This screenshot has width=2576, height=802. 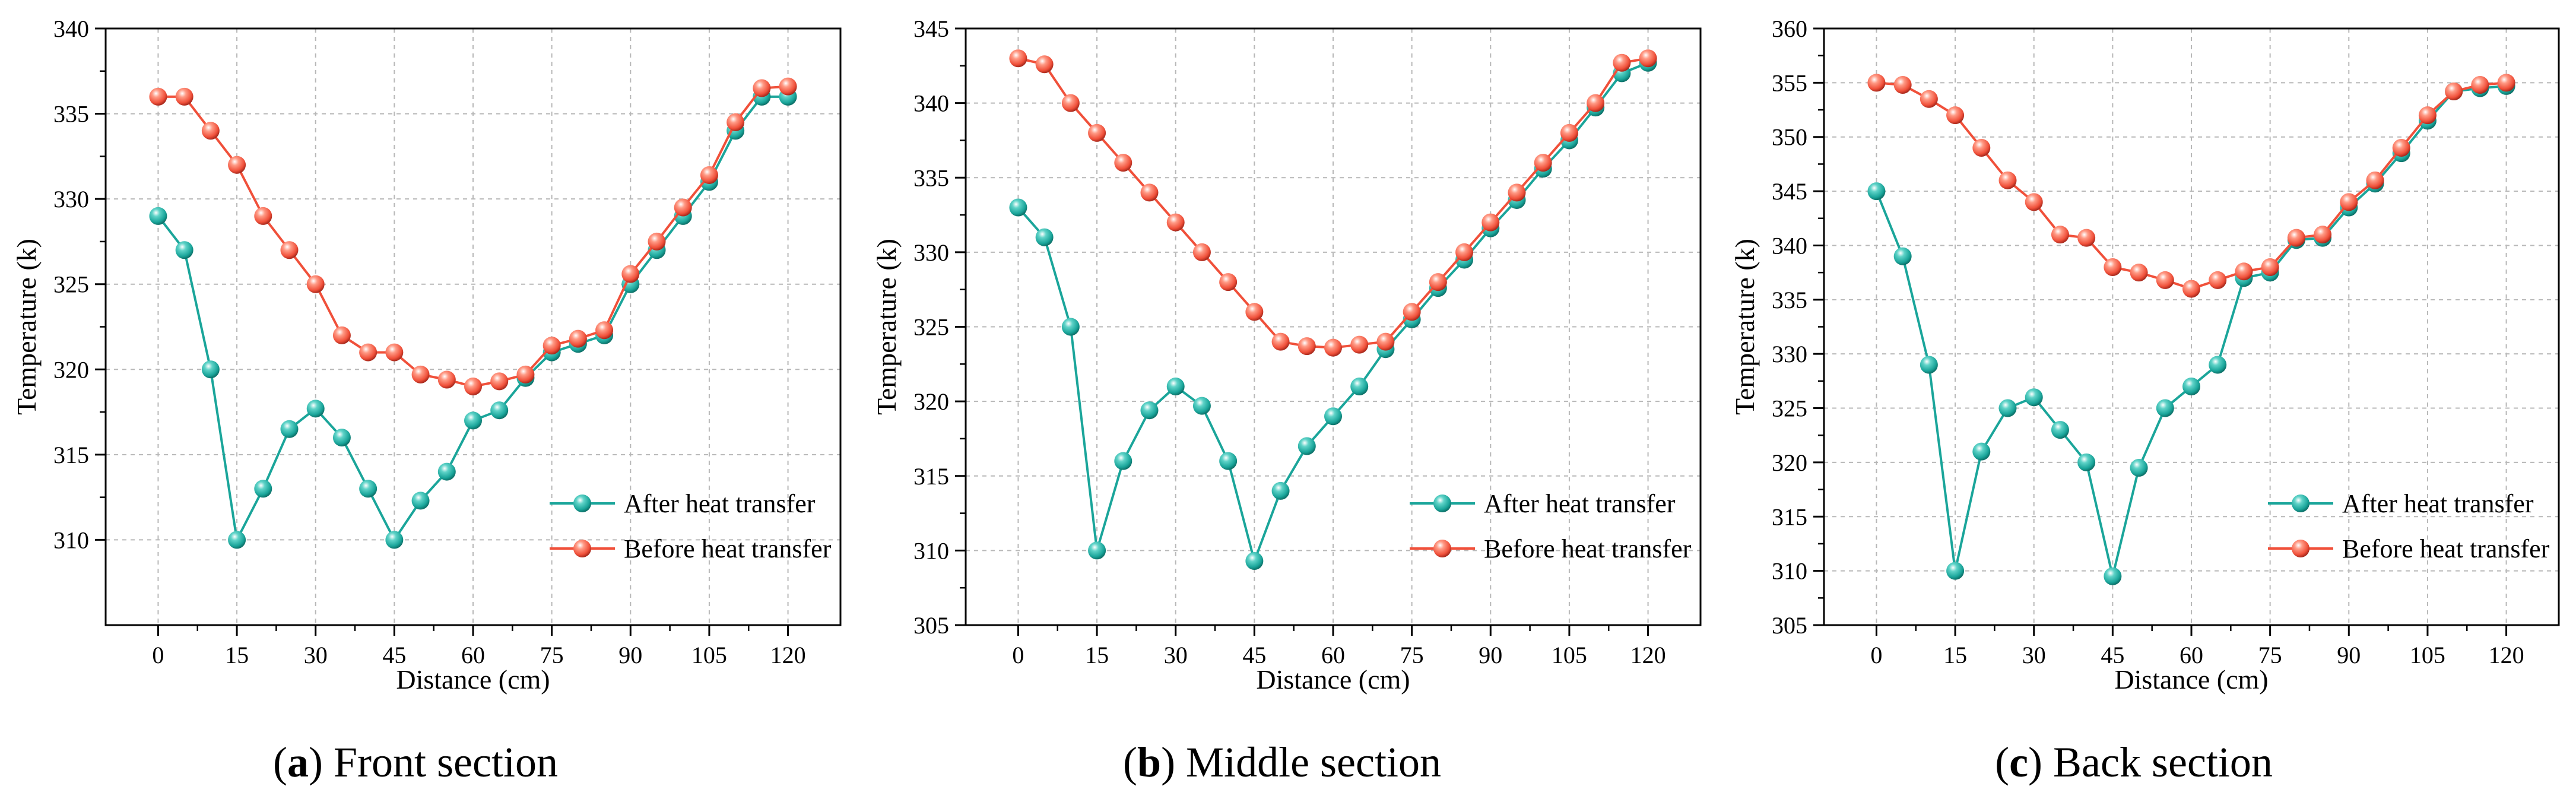 What do you see at coordinates (886, 327) in the screenshot?
I see `y-axis-title: Temperature (k)` at bounding box center [886, 327].